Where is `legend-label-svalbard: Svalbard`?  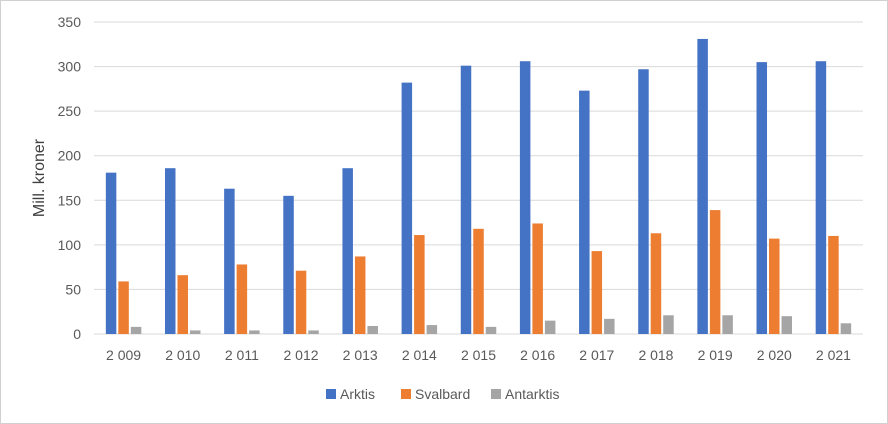
legend-label-svalbard: Svalbard is located at coordinates (442, 394).